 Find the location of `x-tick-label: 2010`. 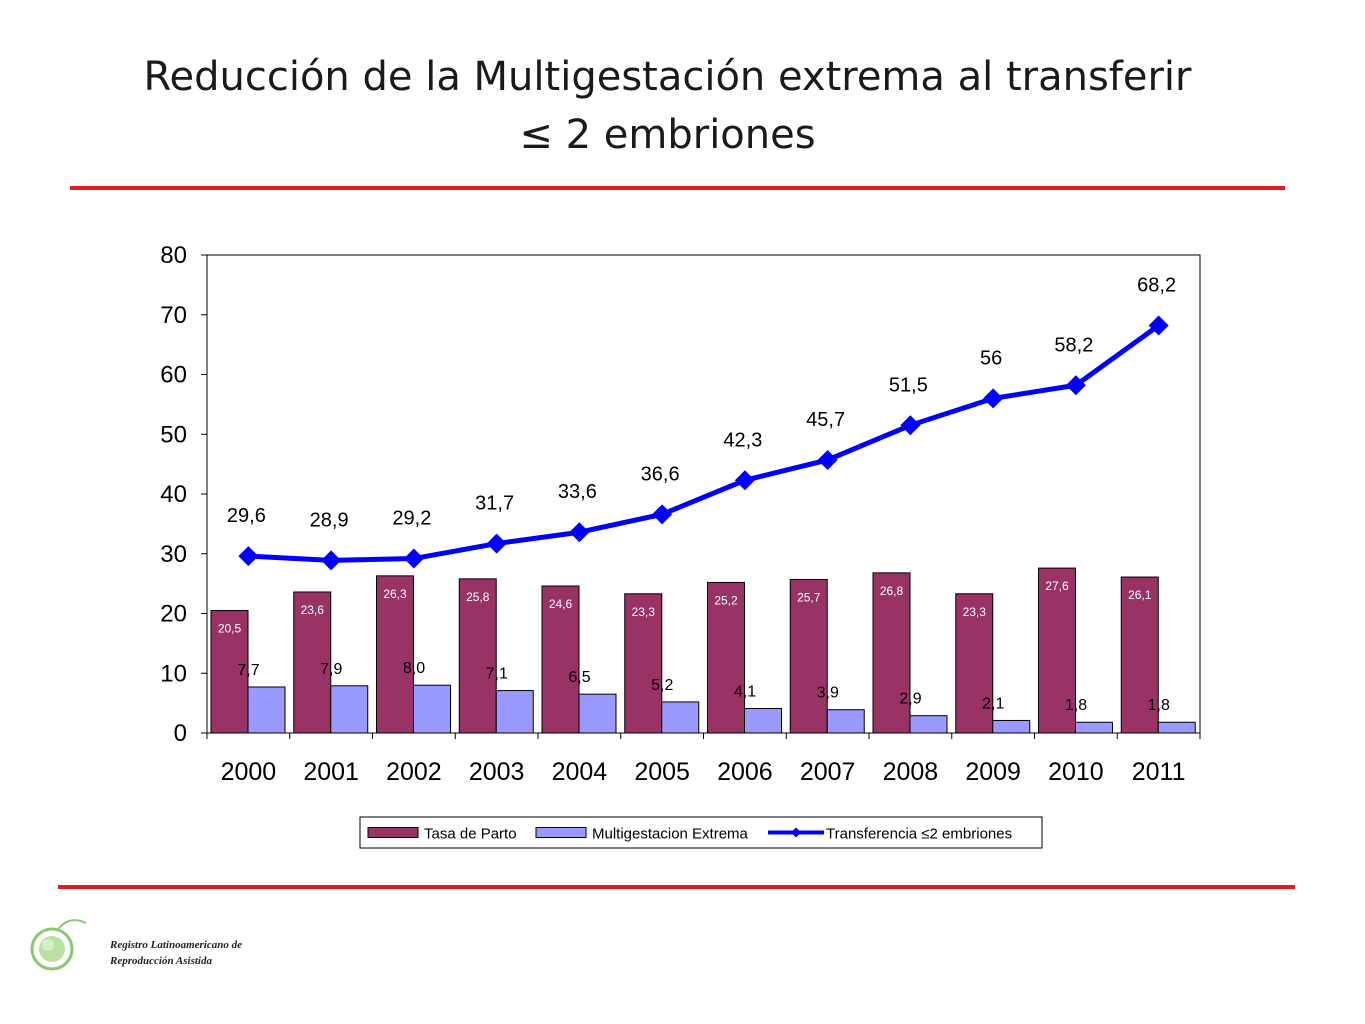

x-tick-label: 2010 is located at coordinates (1076, 772).